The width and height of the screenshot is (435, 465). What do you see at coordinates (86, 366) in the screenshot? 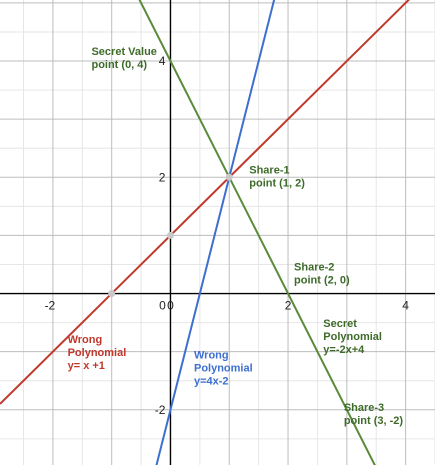
I see `annotation-line: y= x +1` at bounding box center [86, 366].